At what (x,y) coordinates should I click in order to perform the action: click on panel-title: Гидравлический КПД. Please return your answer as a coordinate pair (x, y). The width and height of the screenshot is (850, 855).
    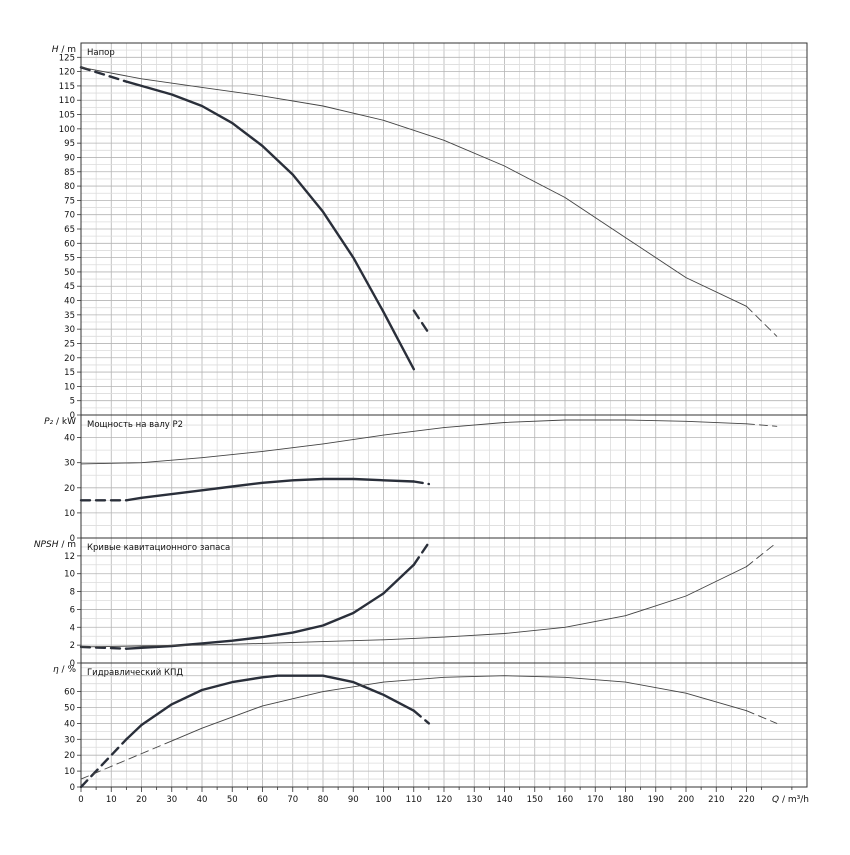
    Looking at the image, I should click on (135, 673).